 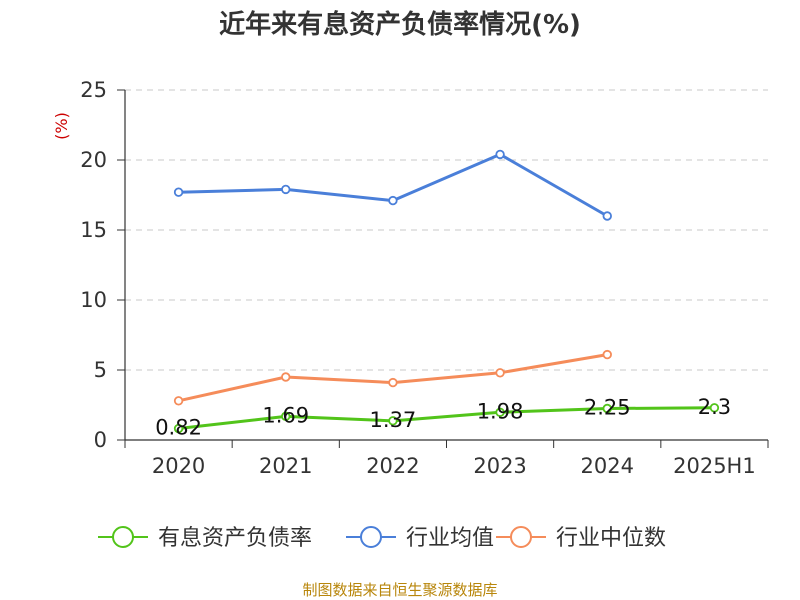 What do you see at coordinates (285, 466) in the screenshot?
I see `x-tick-label: 2021` at bounding box center [285, 466].